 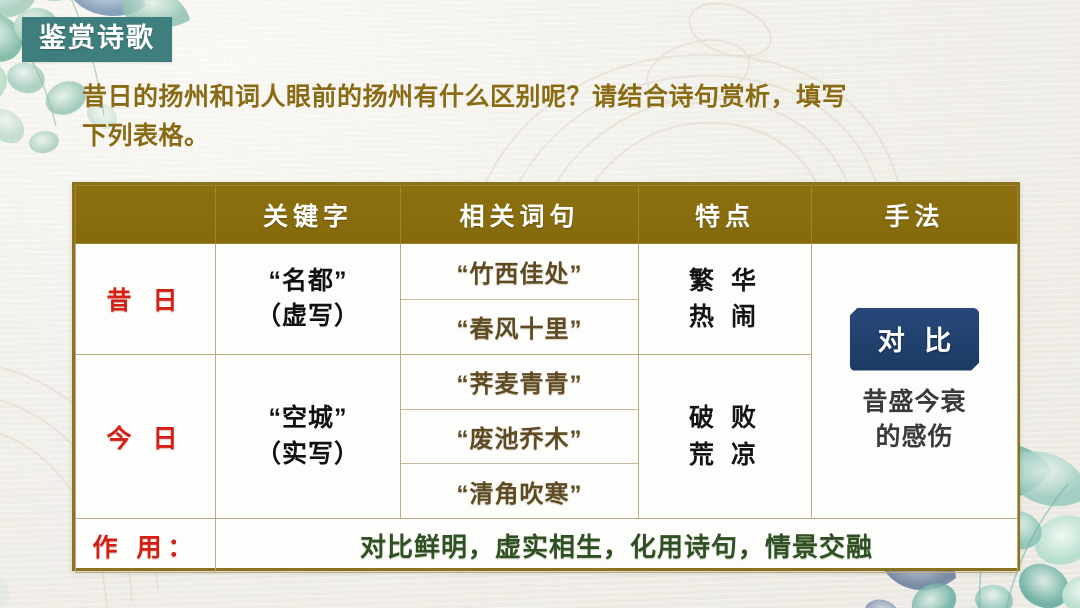 I want to click on question-prompt: 昔日的扬州和词人眼前的扬州有什么区别呢？请结合诗句赏析，填写 下列表格。, so click(x=562, y=117).